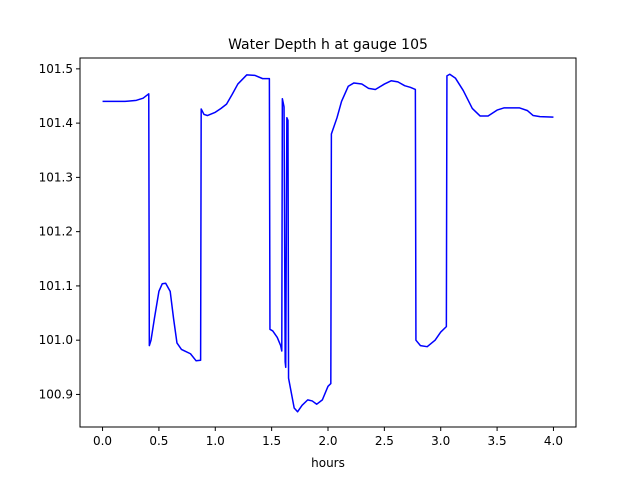 This screenshot has height=480, width=640. I want to click on x-tick-label: 3.5, so click(497, 441).